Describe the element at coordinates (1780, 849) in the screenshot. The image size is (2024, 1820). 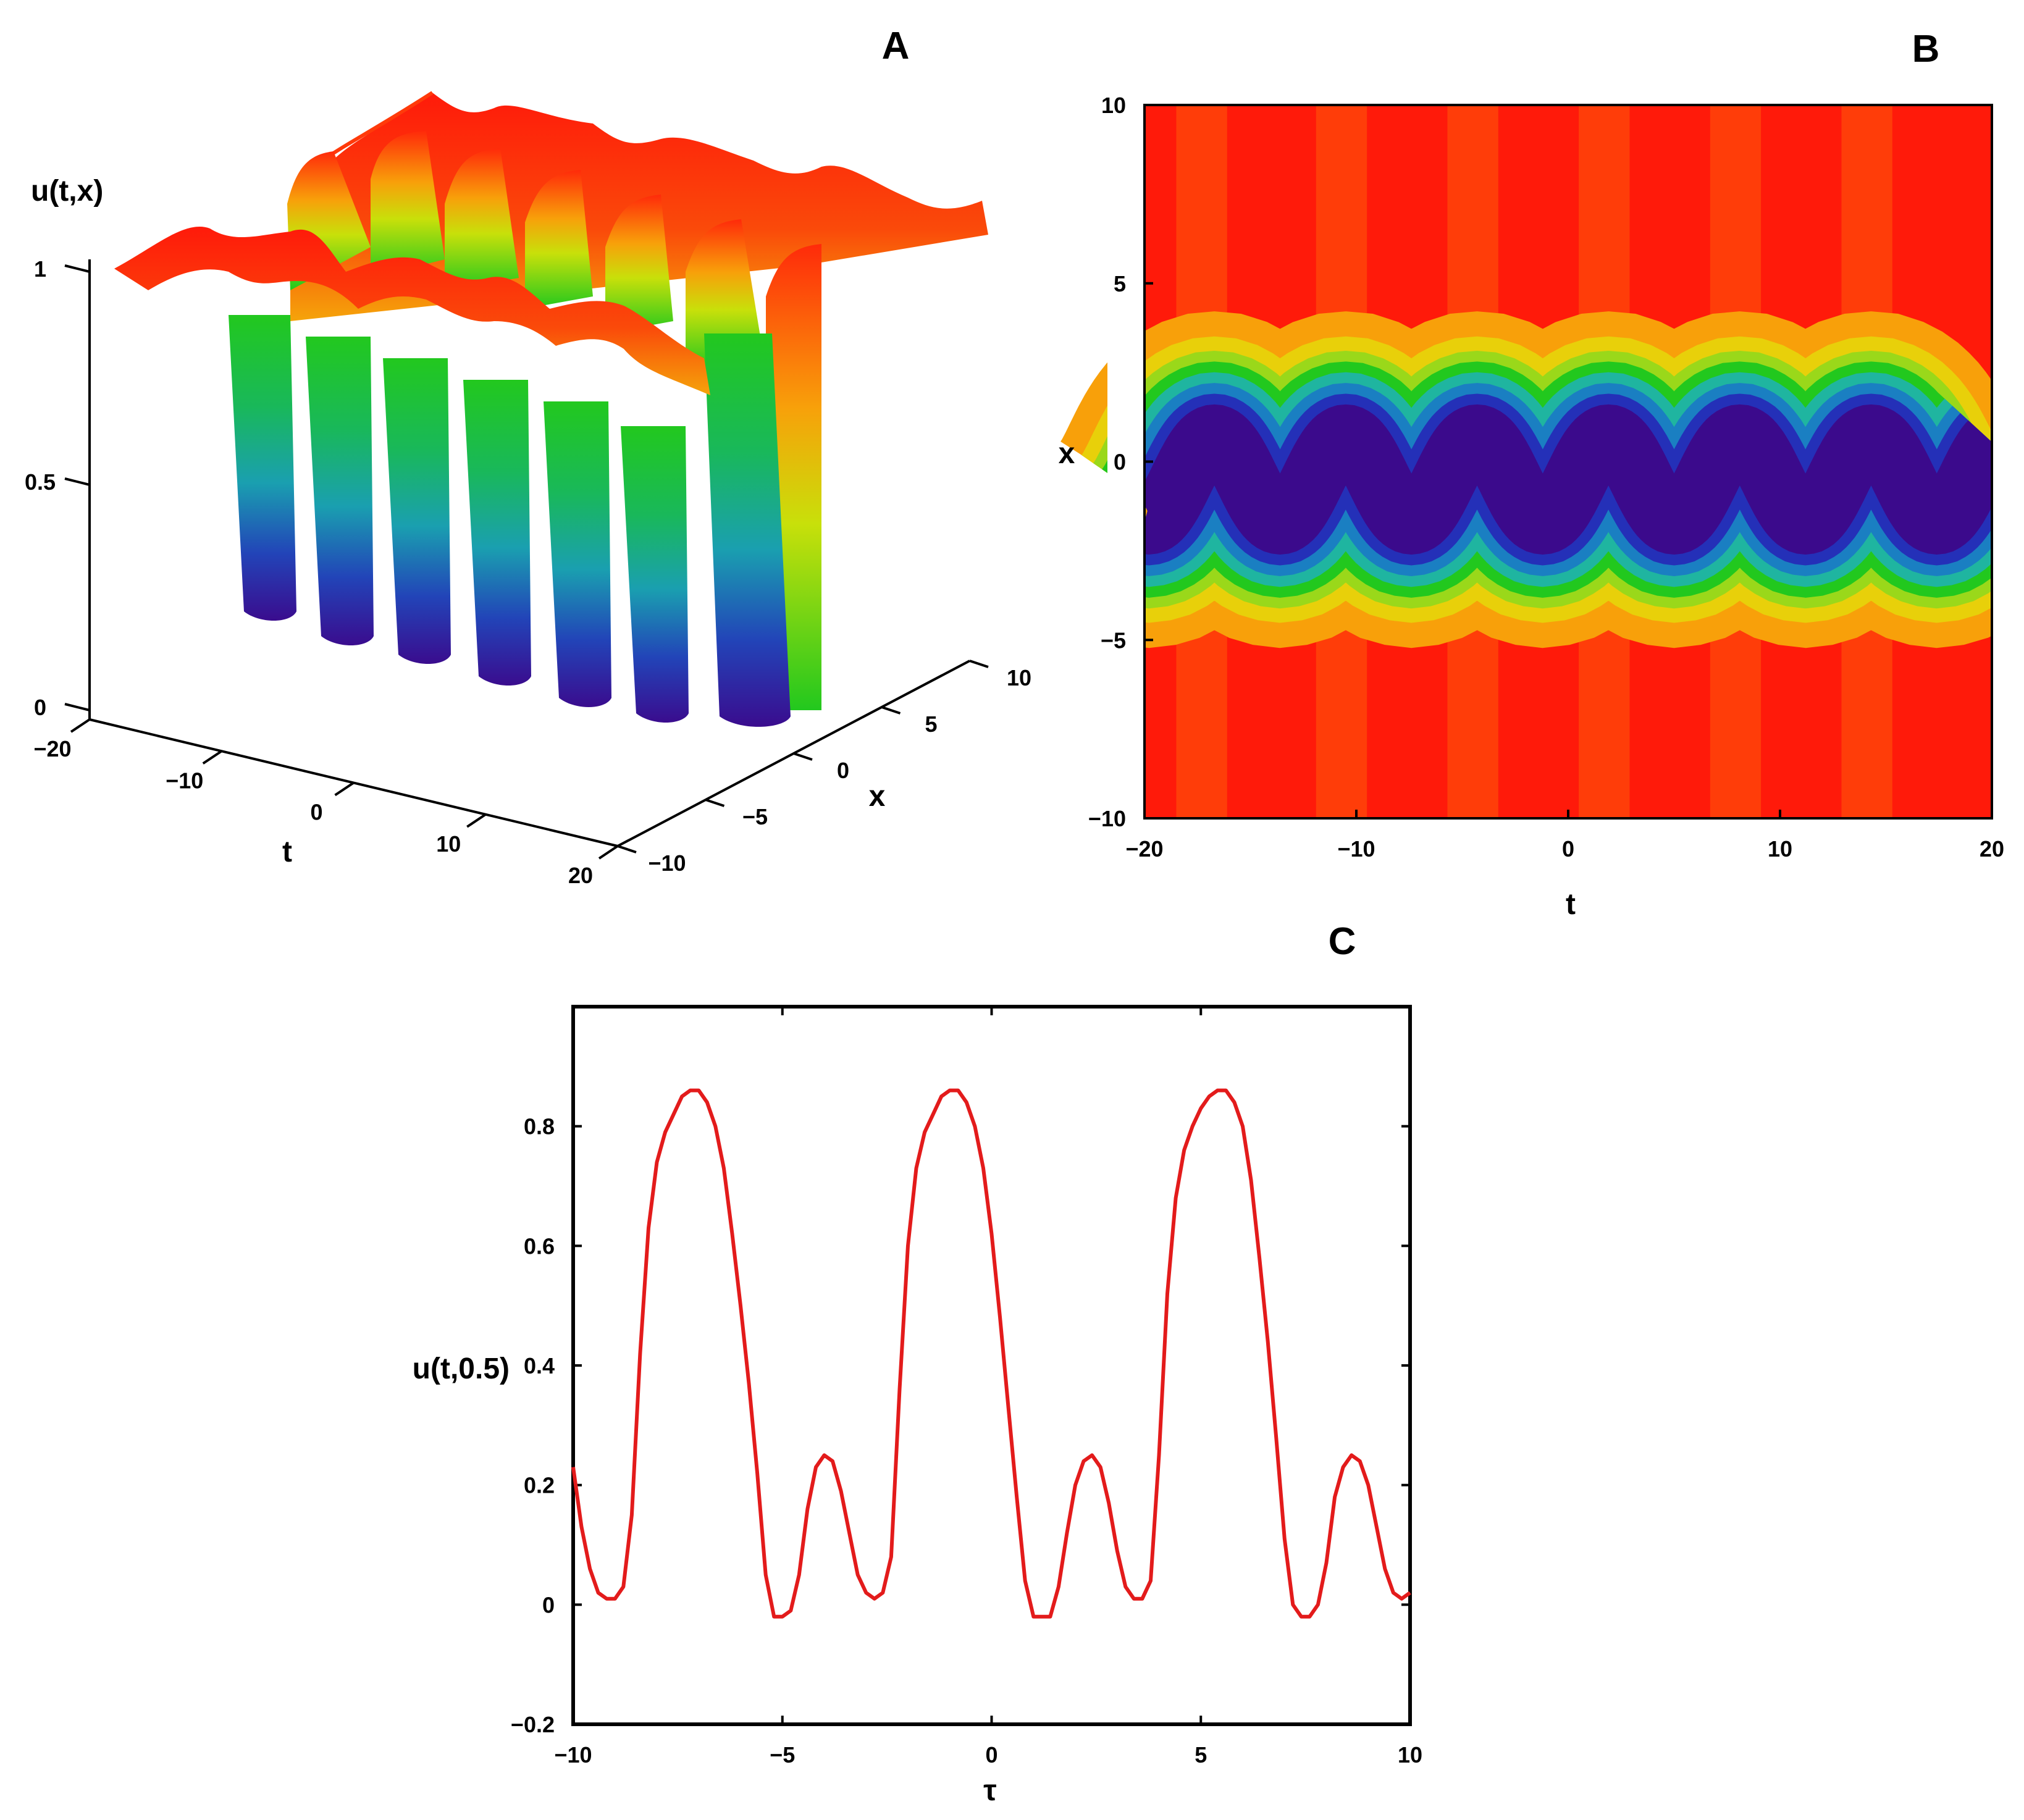
I see `heatmap-x-tick-label: 10` at that location.